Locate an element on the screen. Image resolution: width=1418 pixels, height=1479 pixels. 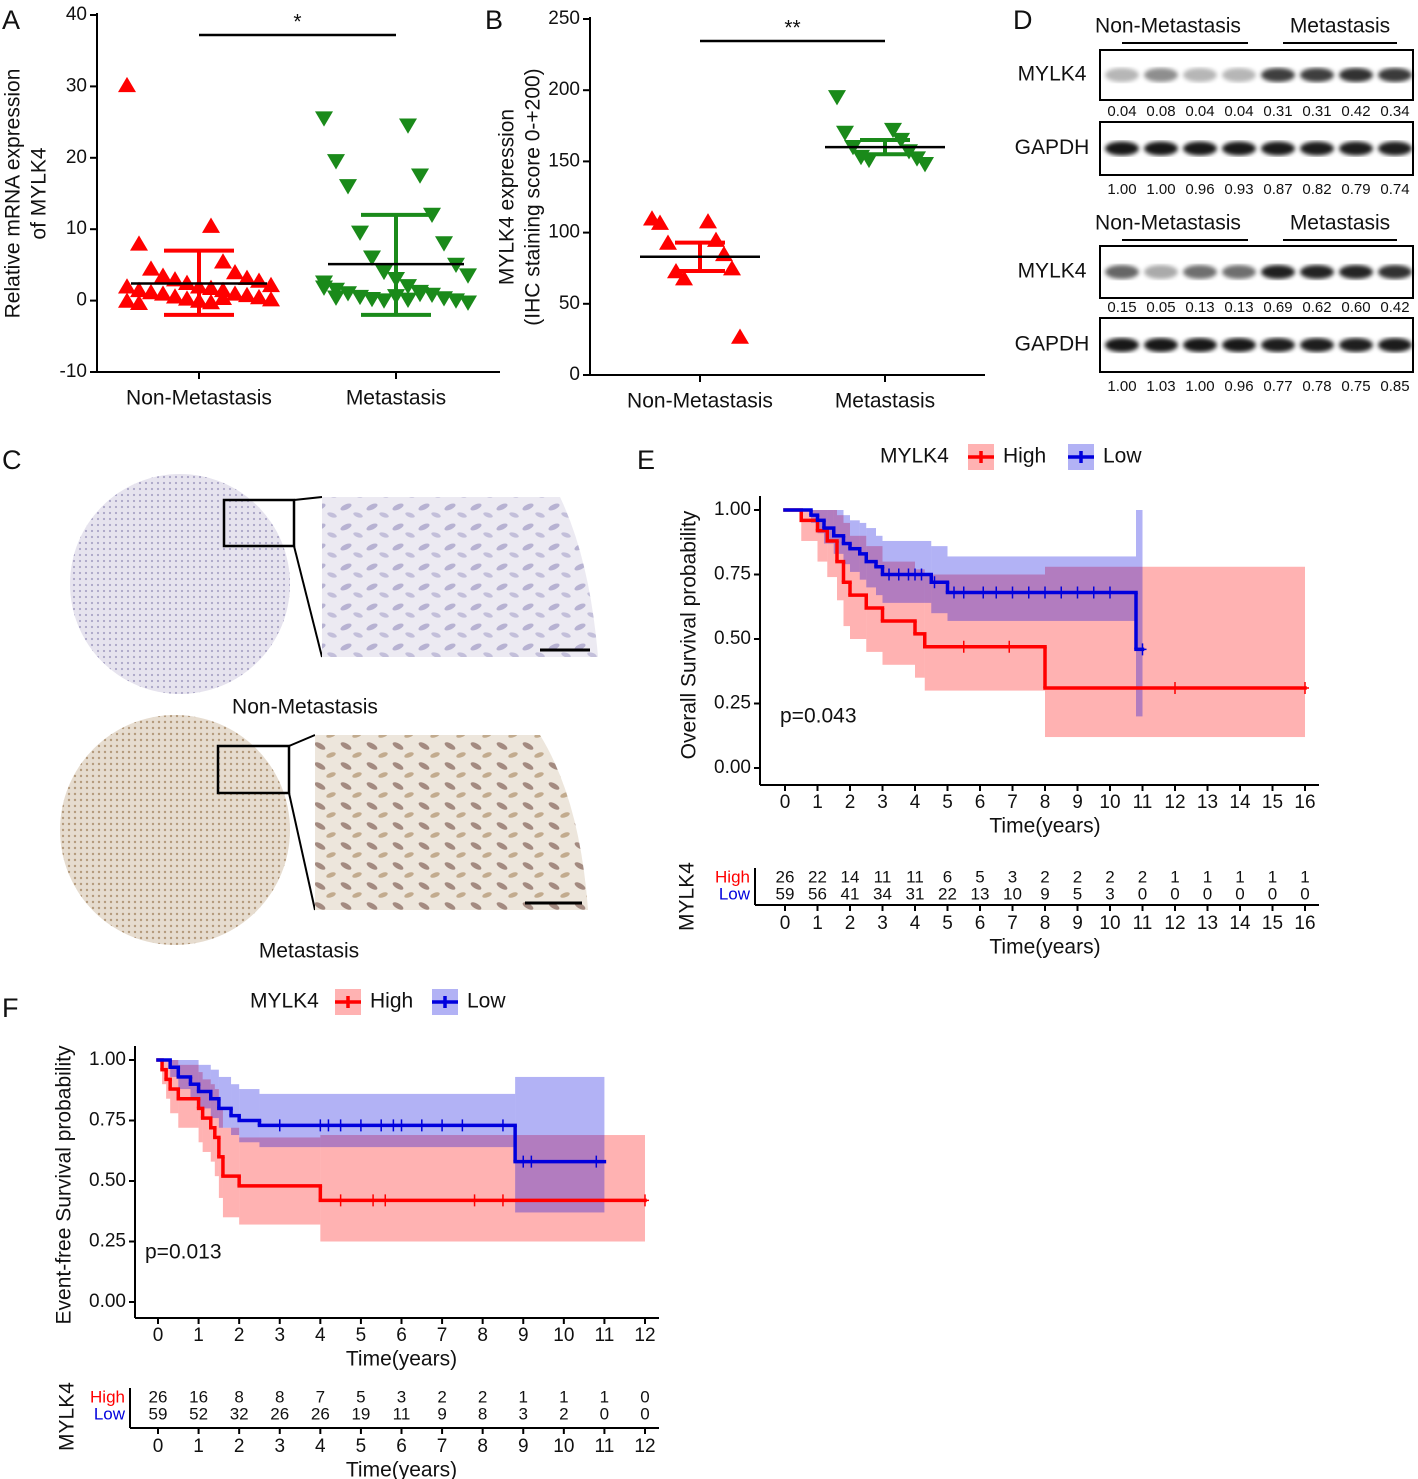
risk-count: 9 is located at coordinates (441, 1413).